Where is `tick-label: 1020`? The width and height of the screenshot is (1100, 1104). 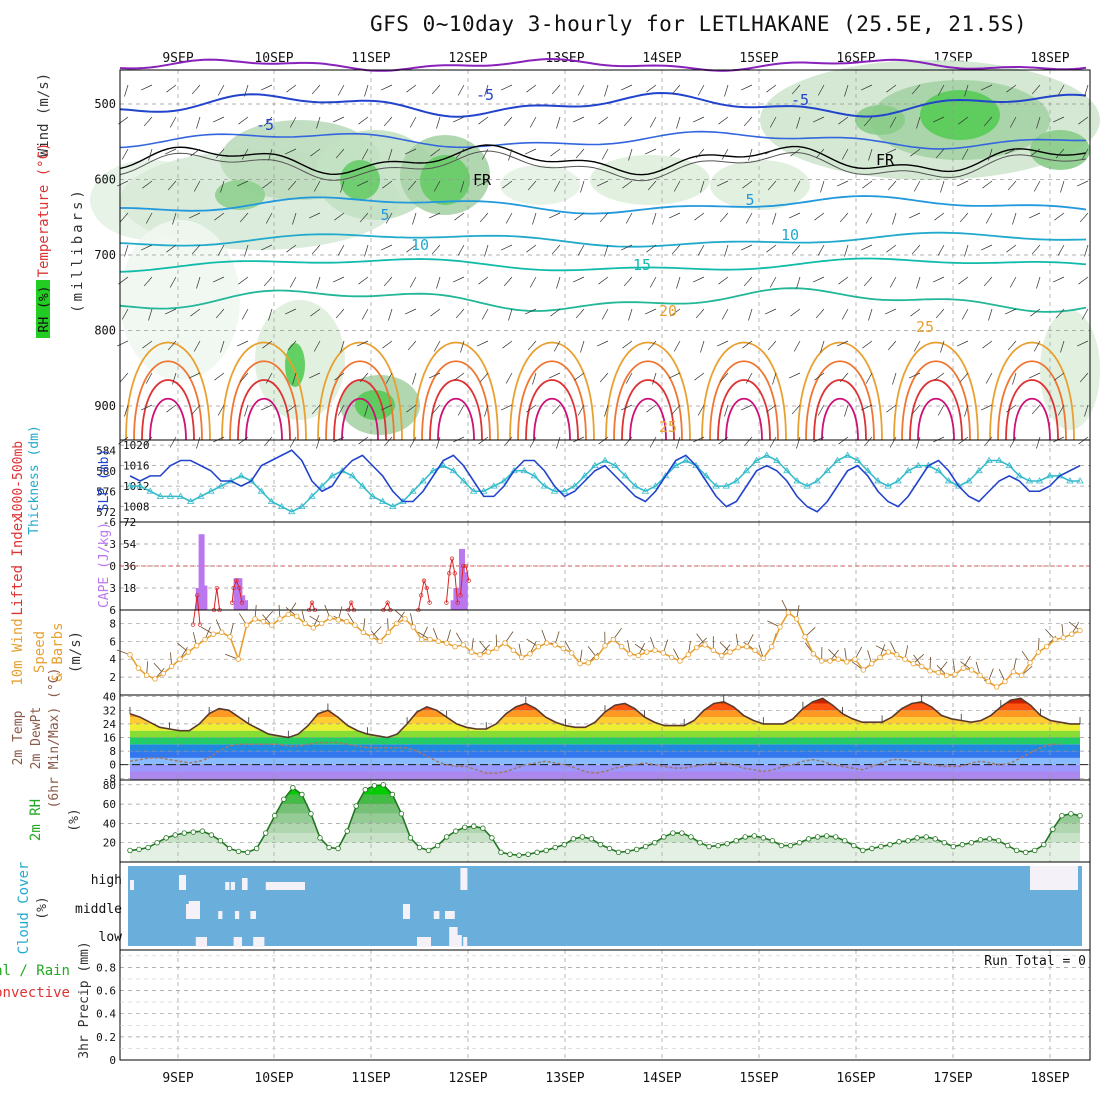 tick-label: 1020 is located at coordinates (136, 445).